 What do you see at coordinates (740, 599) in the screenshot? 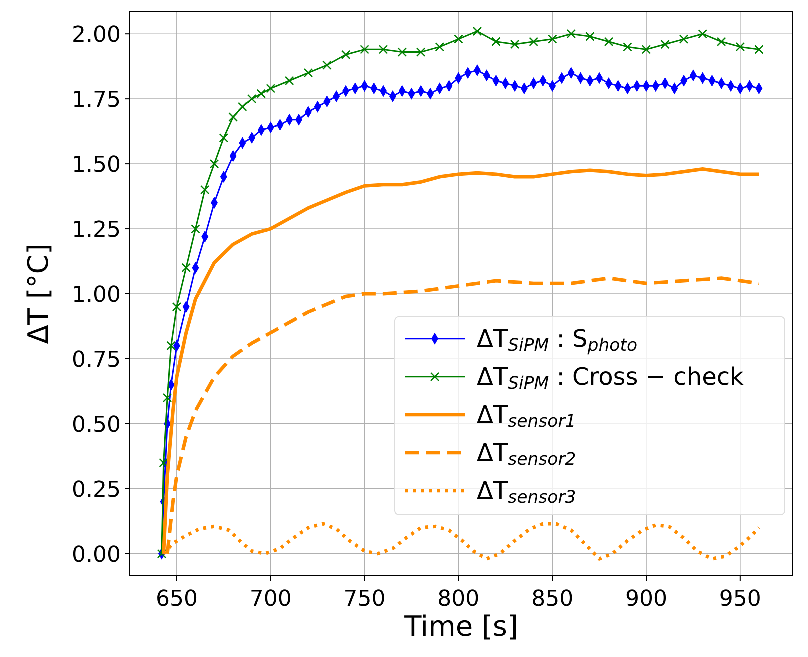
I see `x-tick-label: 950` at bounding box center [740, 599].